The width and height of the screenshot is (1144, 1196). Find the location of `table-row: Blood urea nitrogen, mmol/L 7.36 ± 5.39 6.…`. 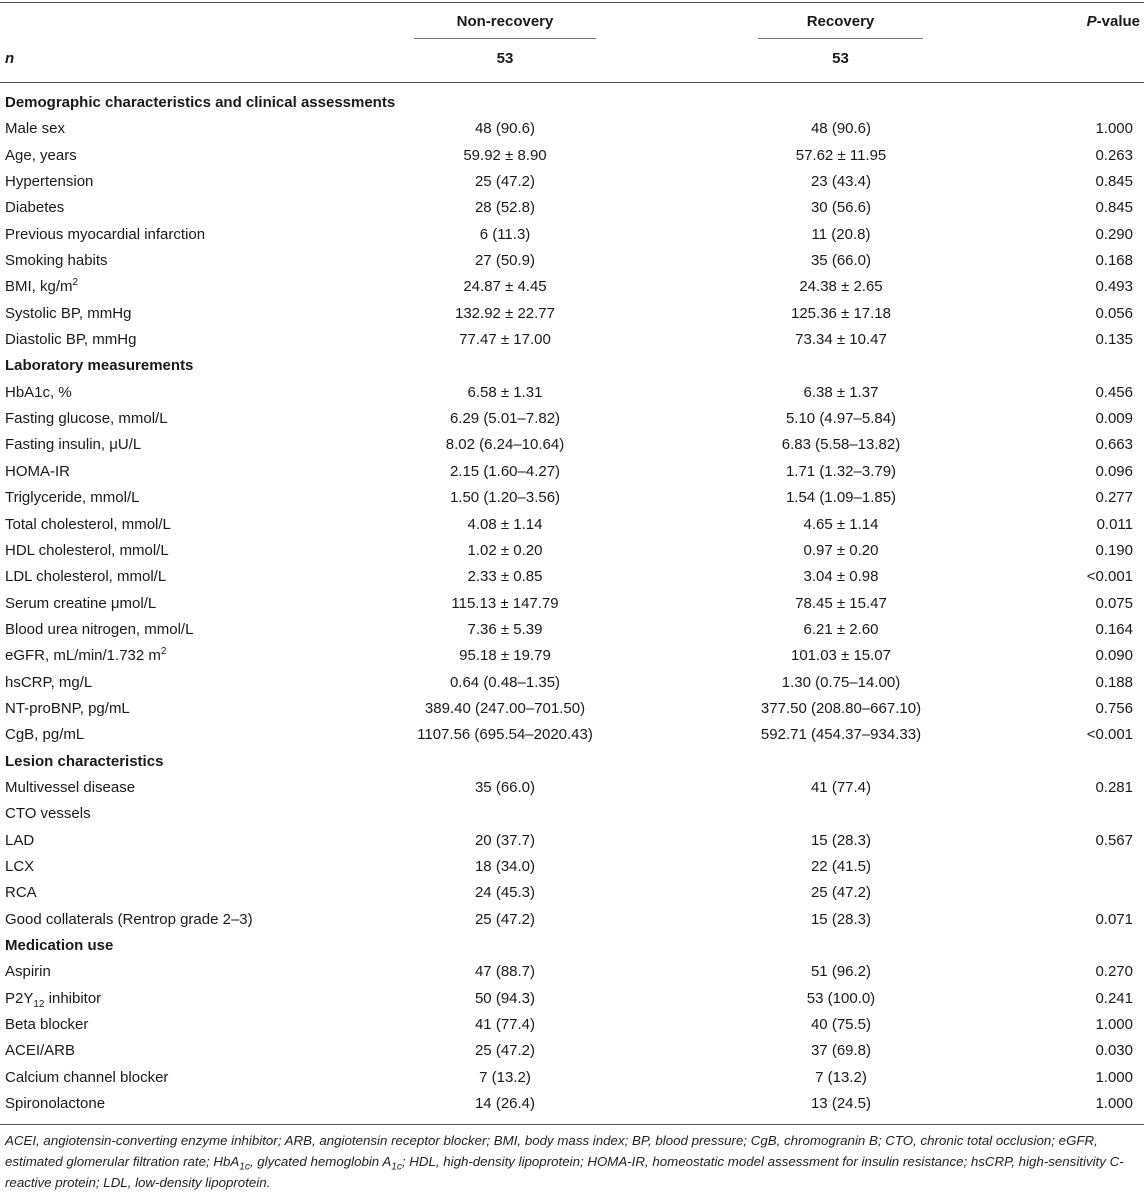

table-row: Blood urea nitrogen, mmol/L 7.36 ± 5.39 6.… is located at coordinates (572, 630).